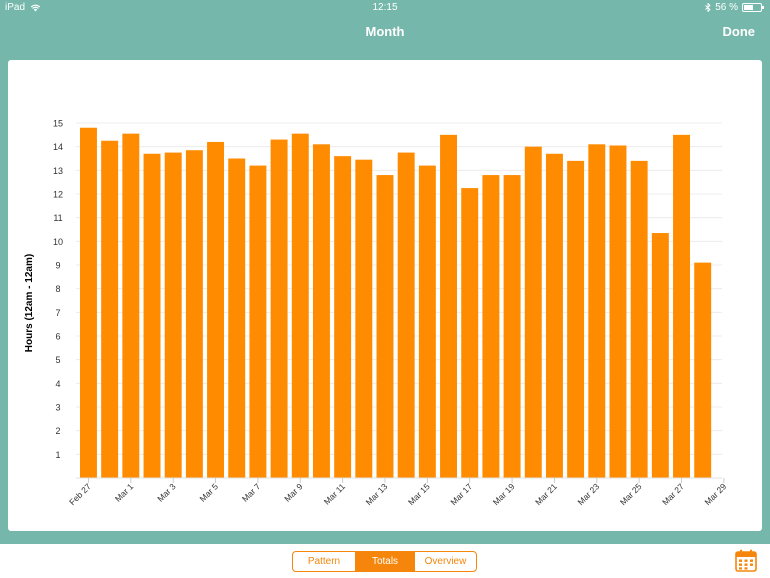 The image size is (770, 578). Describe the element at coordinates (35, 7) in the screenshot. I see `wifi-icon` at that location.